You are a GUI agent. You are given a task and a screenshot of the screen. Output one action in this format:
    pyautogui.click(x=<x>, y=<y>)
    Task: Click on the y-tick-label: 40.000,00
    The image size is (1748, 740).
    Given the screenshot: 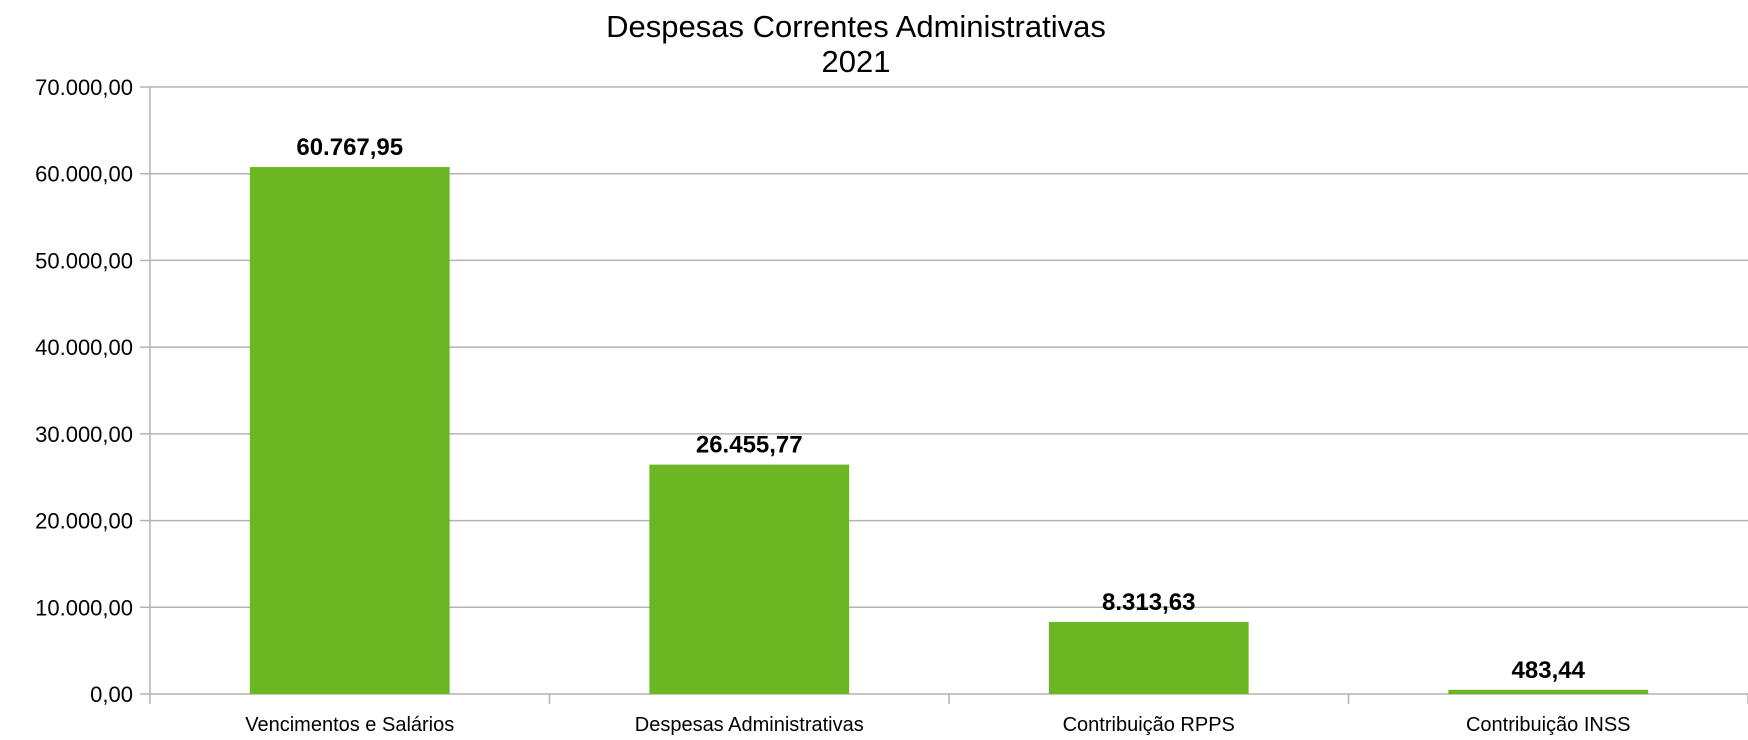 What is the action you would take?
    pyautogui.click(x=84, y=347)
    